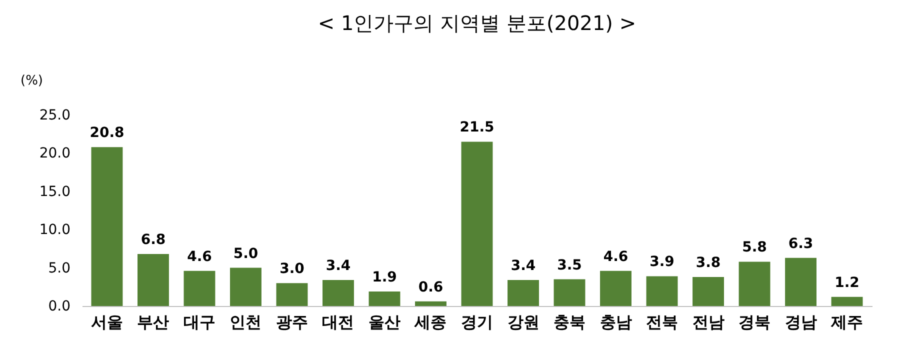 This screenshot has width=900, height=344. What do you see at coordinates (477, 23) in the screenshot?
I see `chart-title: < 1인가구의 지역별 분포(2021) >` at bounding box center [477, 23].